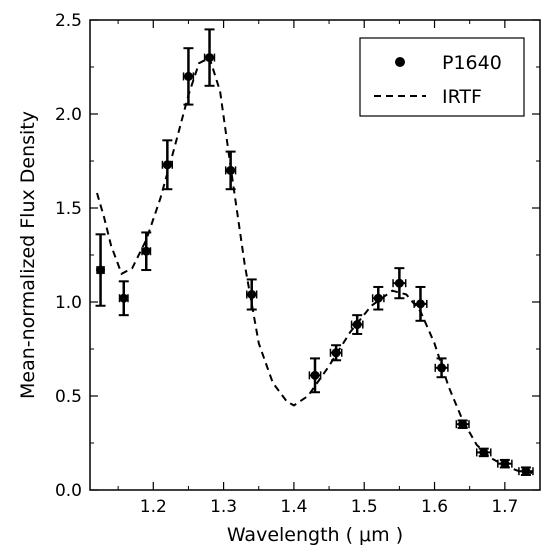 This screenshot has height=548, width=548. Describe the element at coordinates (315, 535) in the screenshot. I see `x-axis-label: Wavelength ( μm )` at that location.